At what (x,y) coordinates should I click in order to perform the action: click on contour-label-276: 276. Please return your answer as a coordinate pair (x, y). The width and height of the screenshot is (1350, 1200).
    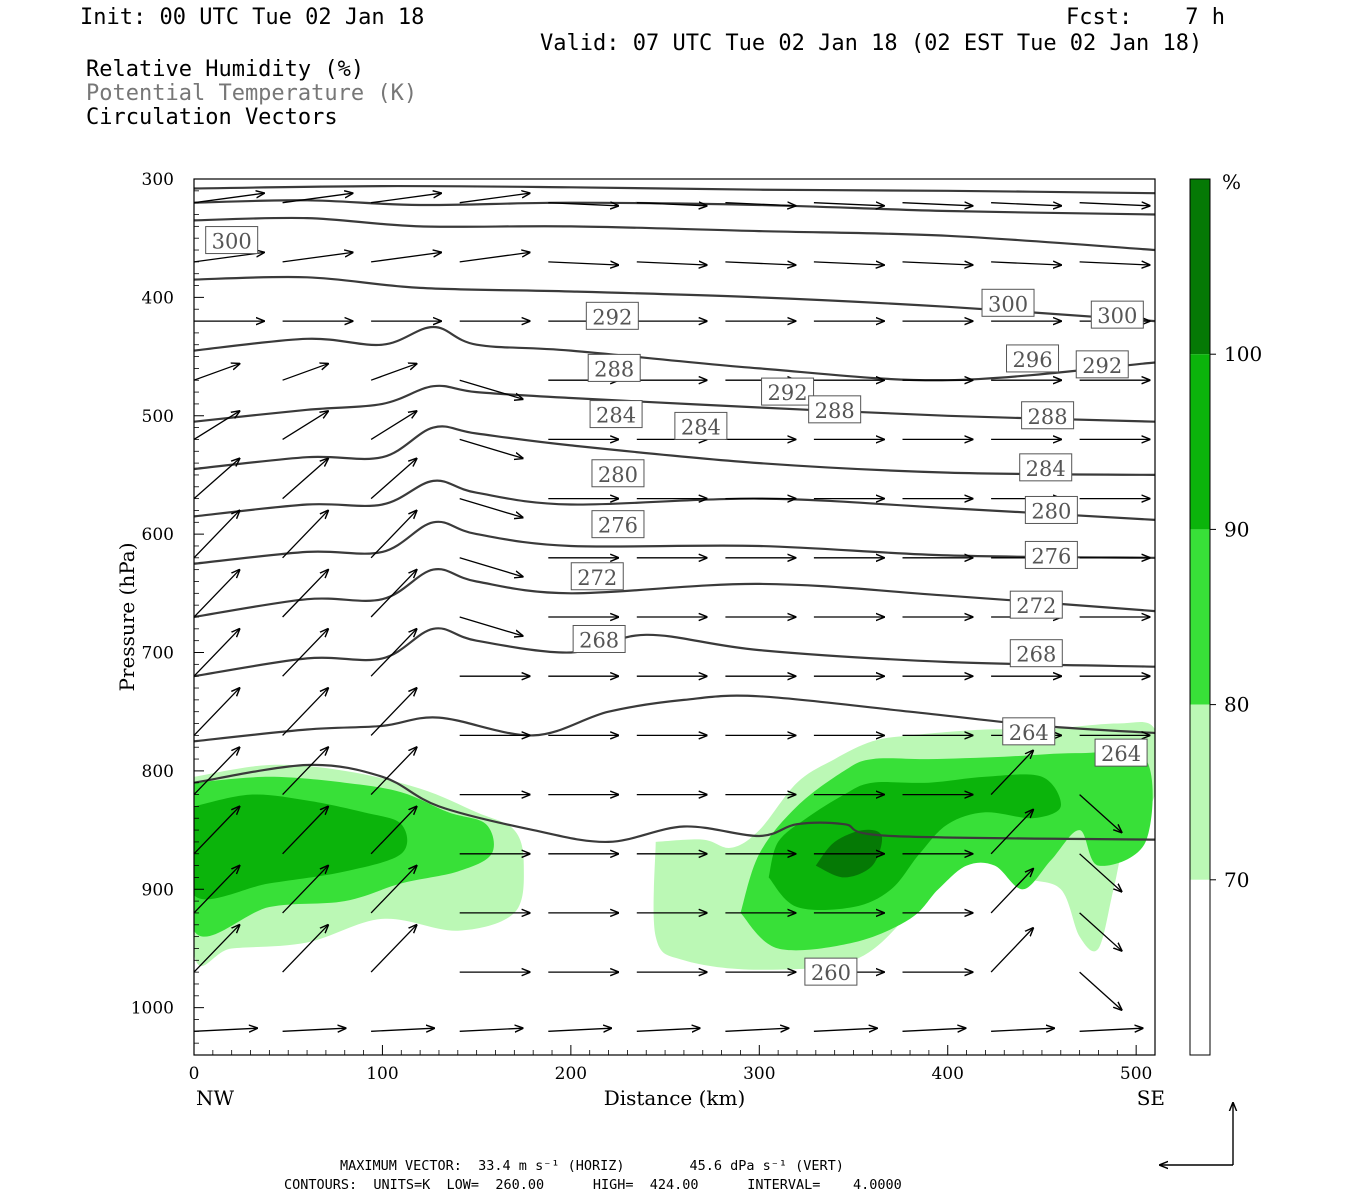
    Looking at the image, I should click on (1051, 554).